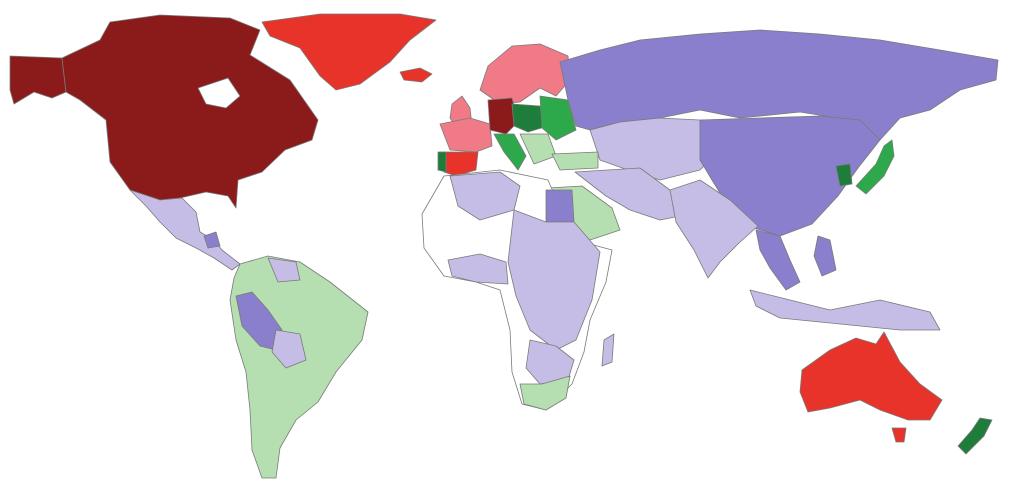 This screenshot has height=494, width=1023. I want to click on region-mexico, so click(185, 230).